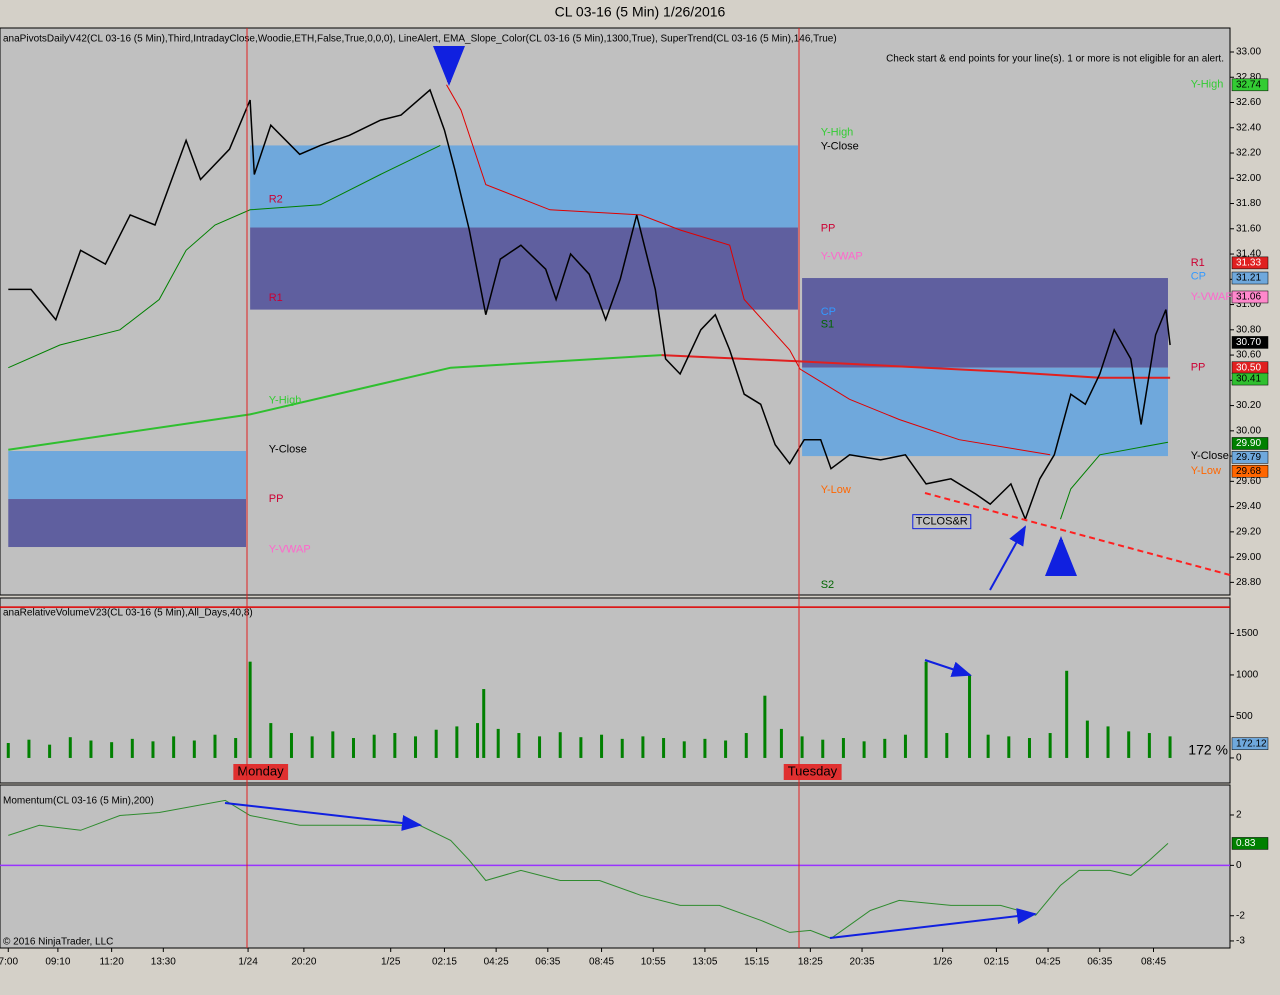 The height and width of the screenshot is (995, 1280). Describe the element at coordinates (1244, 716) in the screenshot. I see `y-tick-label: 500` at that location.